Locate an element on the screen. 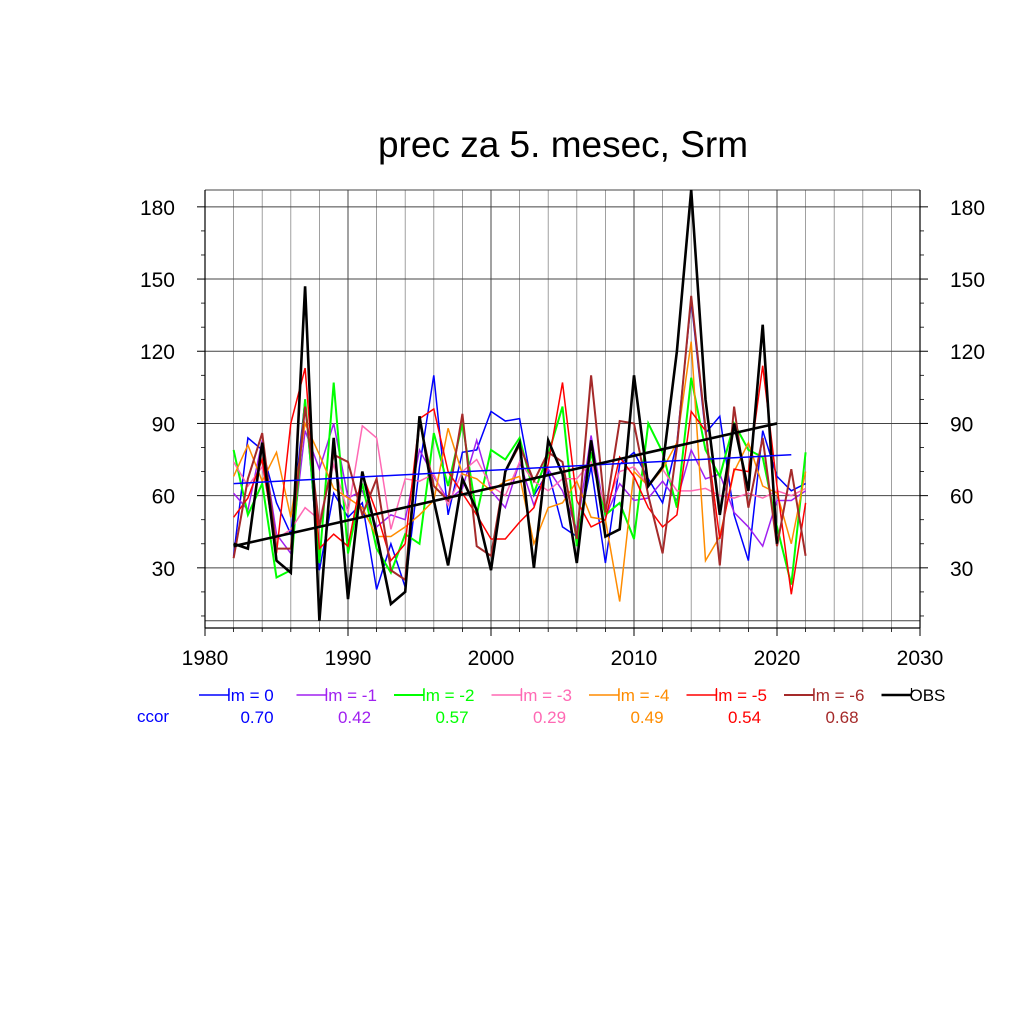  x-tick-label: 1990 is located at coordinates (348, 658).